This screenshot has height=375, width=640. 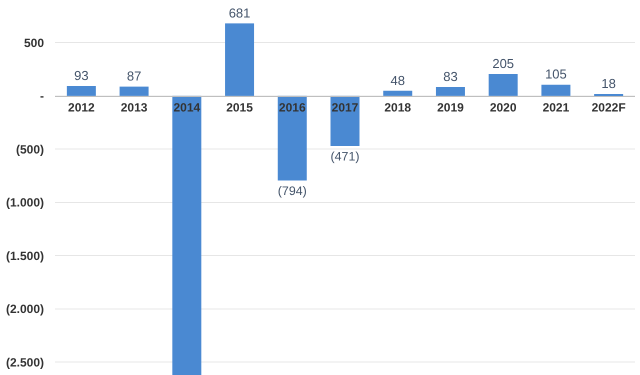 I want to click on x-tick-label: 2019, so click(x=450, y=107).